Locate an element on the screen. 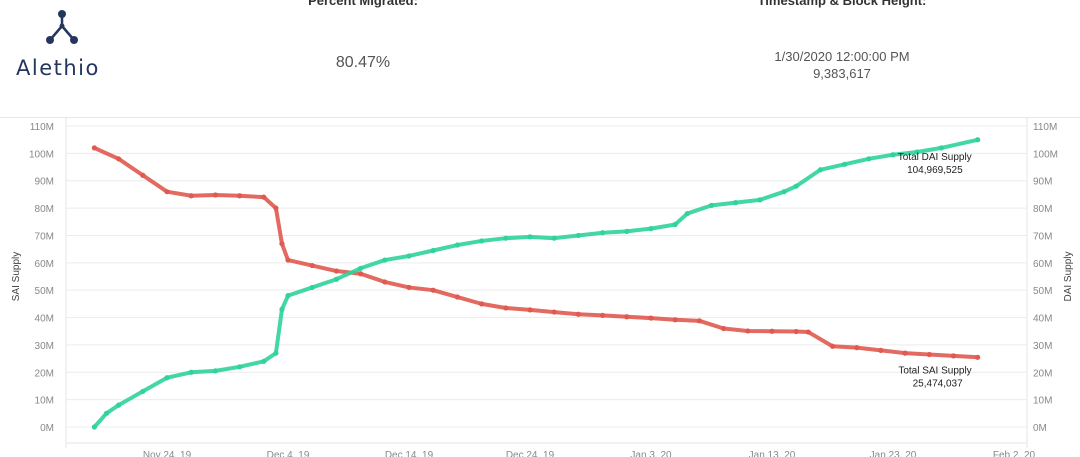  y-left-tick-label: 10M is located at coordinates (44, 401).